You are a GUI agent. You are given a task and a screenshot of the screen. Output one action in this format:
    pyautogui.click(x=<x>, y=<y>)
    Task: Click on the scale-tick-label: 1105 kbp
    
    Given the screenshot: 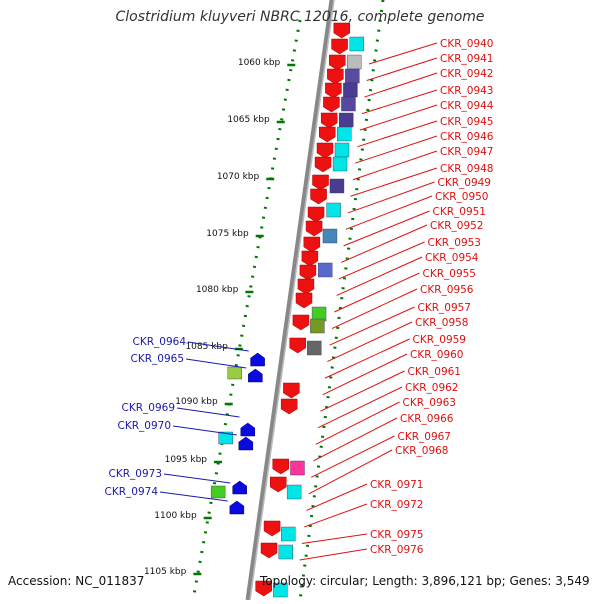 What is the action you would take?
    pyautogui.click(x=165, y=572)
    